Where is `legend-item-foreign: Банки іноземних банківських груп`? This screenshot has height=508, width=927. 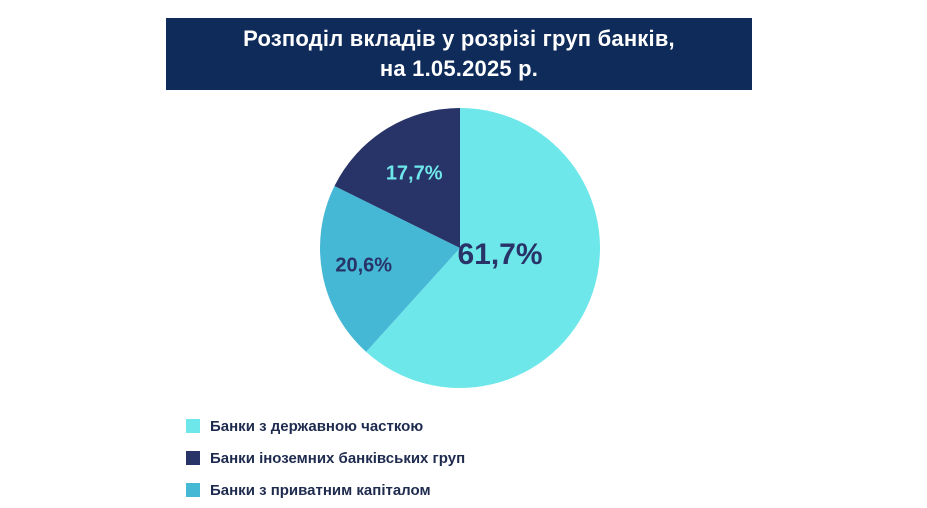
legend-item-foreign: Банки іноземних банківських груп is located at coordinates (325, 458).